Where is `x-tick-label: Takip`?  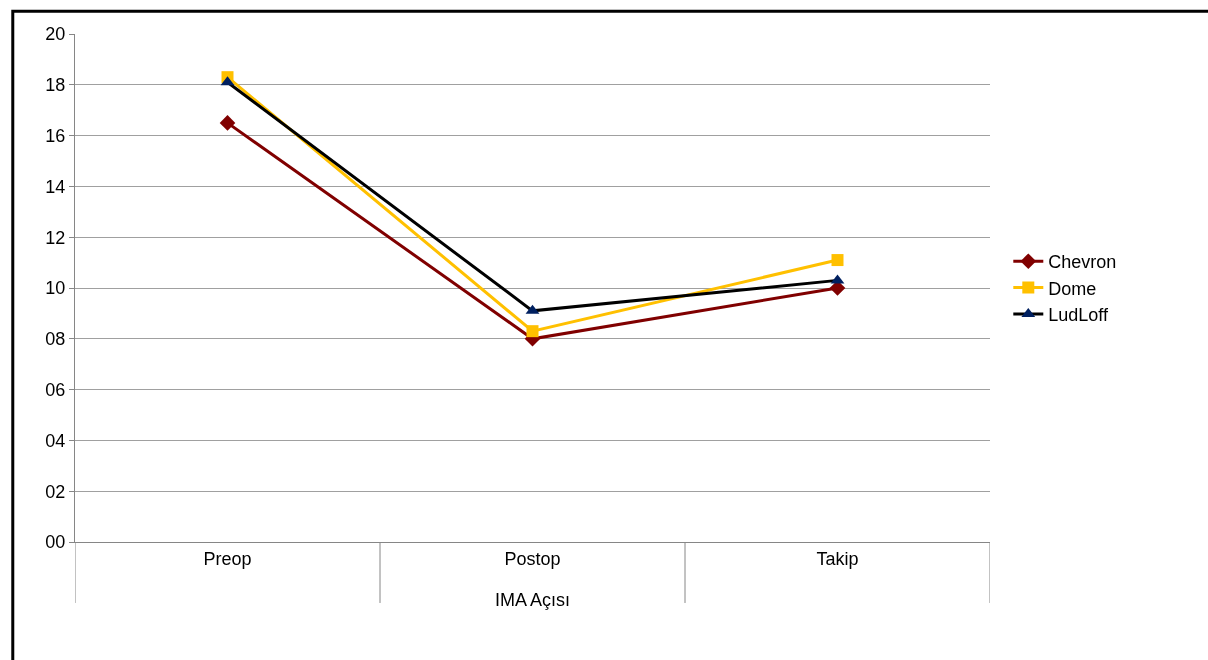
x-tick-label: Takip is located at coordinates (837, 558).